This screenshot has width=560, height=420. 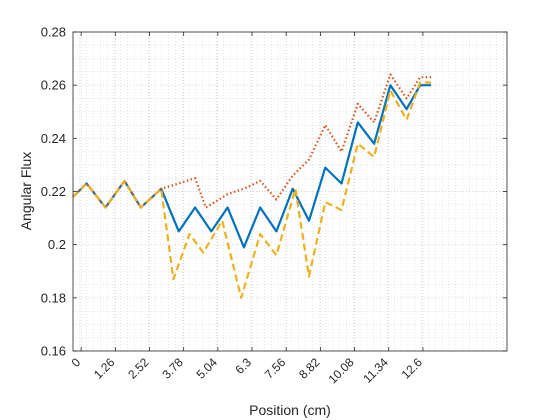 What do you see at coordinates (375, 370) in the screenshot?
I see `x-tick-label: 11.34` at bounding box center [375, 370].